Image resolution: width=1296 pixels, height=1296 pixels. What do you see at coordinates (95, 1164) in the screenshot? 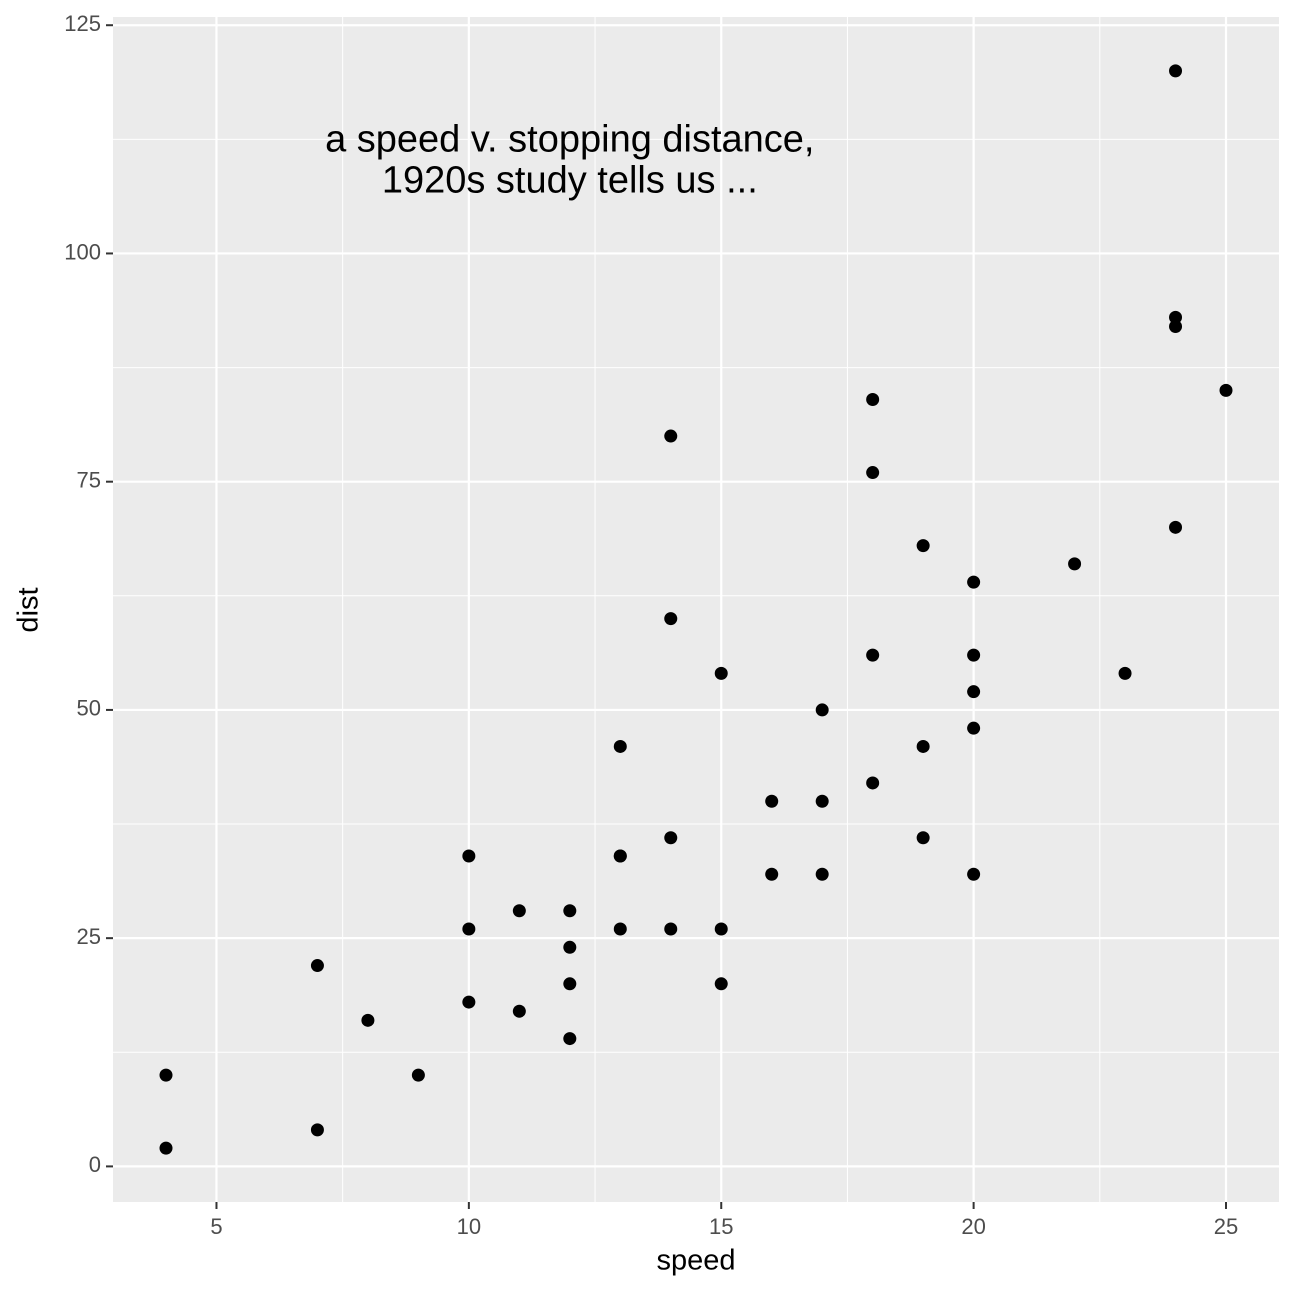
I see `y-tick-label: 0` at bounding box center [95, 1164].